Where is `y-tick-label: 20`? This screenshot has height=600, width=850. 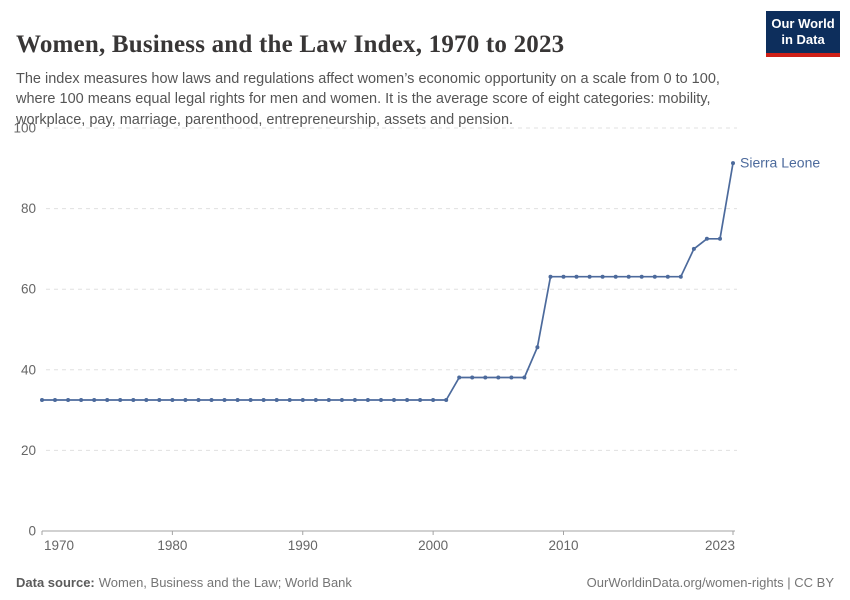
y-tick-label: 20 is located at coordinates (28, 450).